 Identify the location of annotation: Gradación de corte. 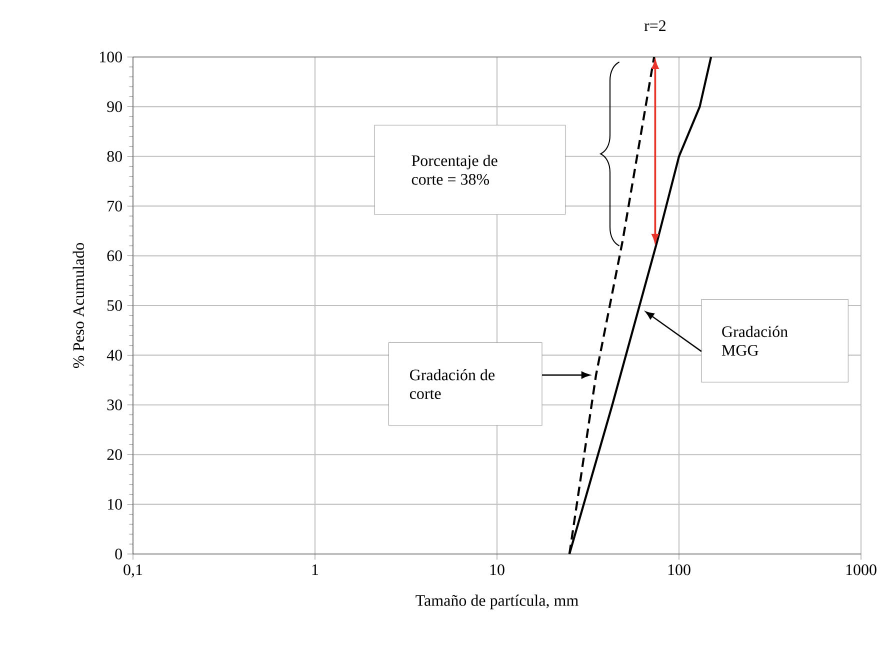
(452, 384).